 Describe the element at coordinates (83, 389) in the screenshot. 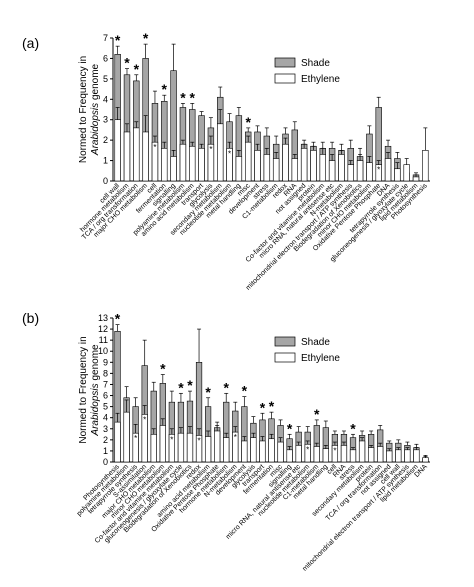

I see `y-axis-label-line1: Normed to Frequency in` at that location.